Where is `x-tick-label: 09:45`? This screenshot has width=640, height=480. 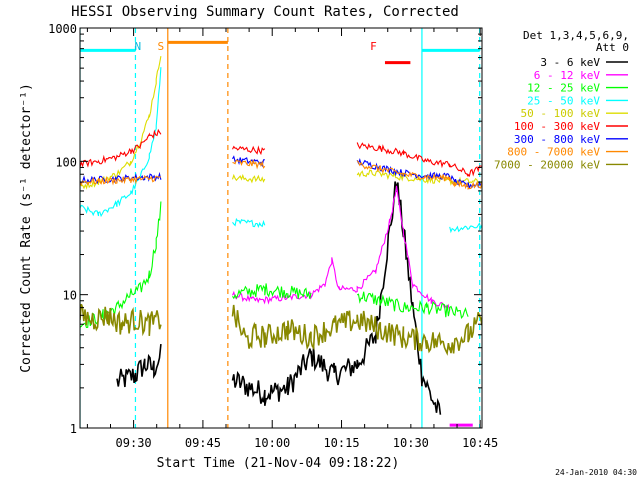
x-tick-label: 09:45 is located at coordinates (203, 443).